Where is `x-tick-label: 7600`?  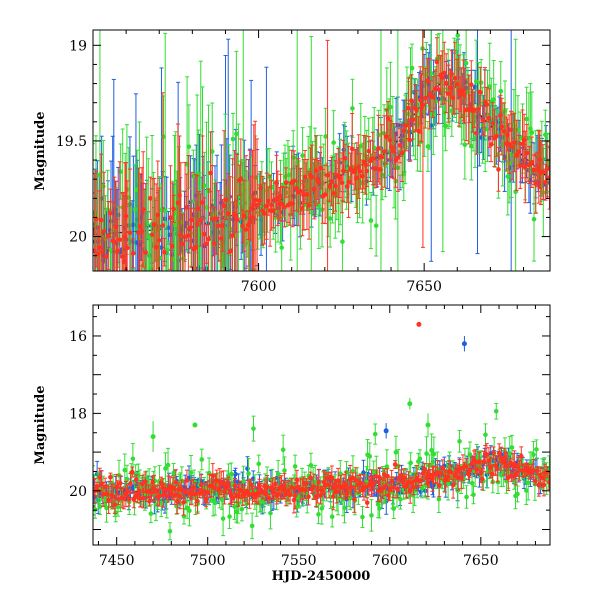 x-tick-label: 7600 is located at coordinates (259, 287).